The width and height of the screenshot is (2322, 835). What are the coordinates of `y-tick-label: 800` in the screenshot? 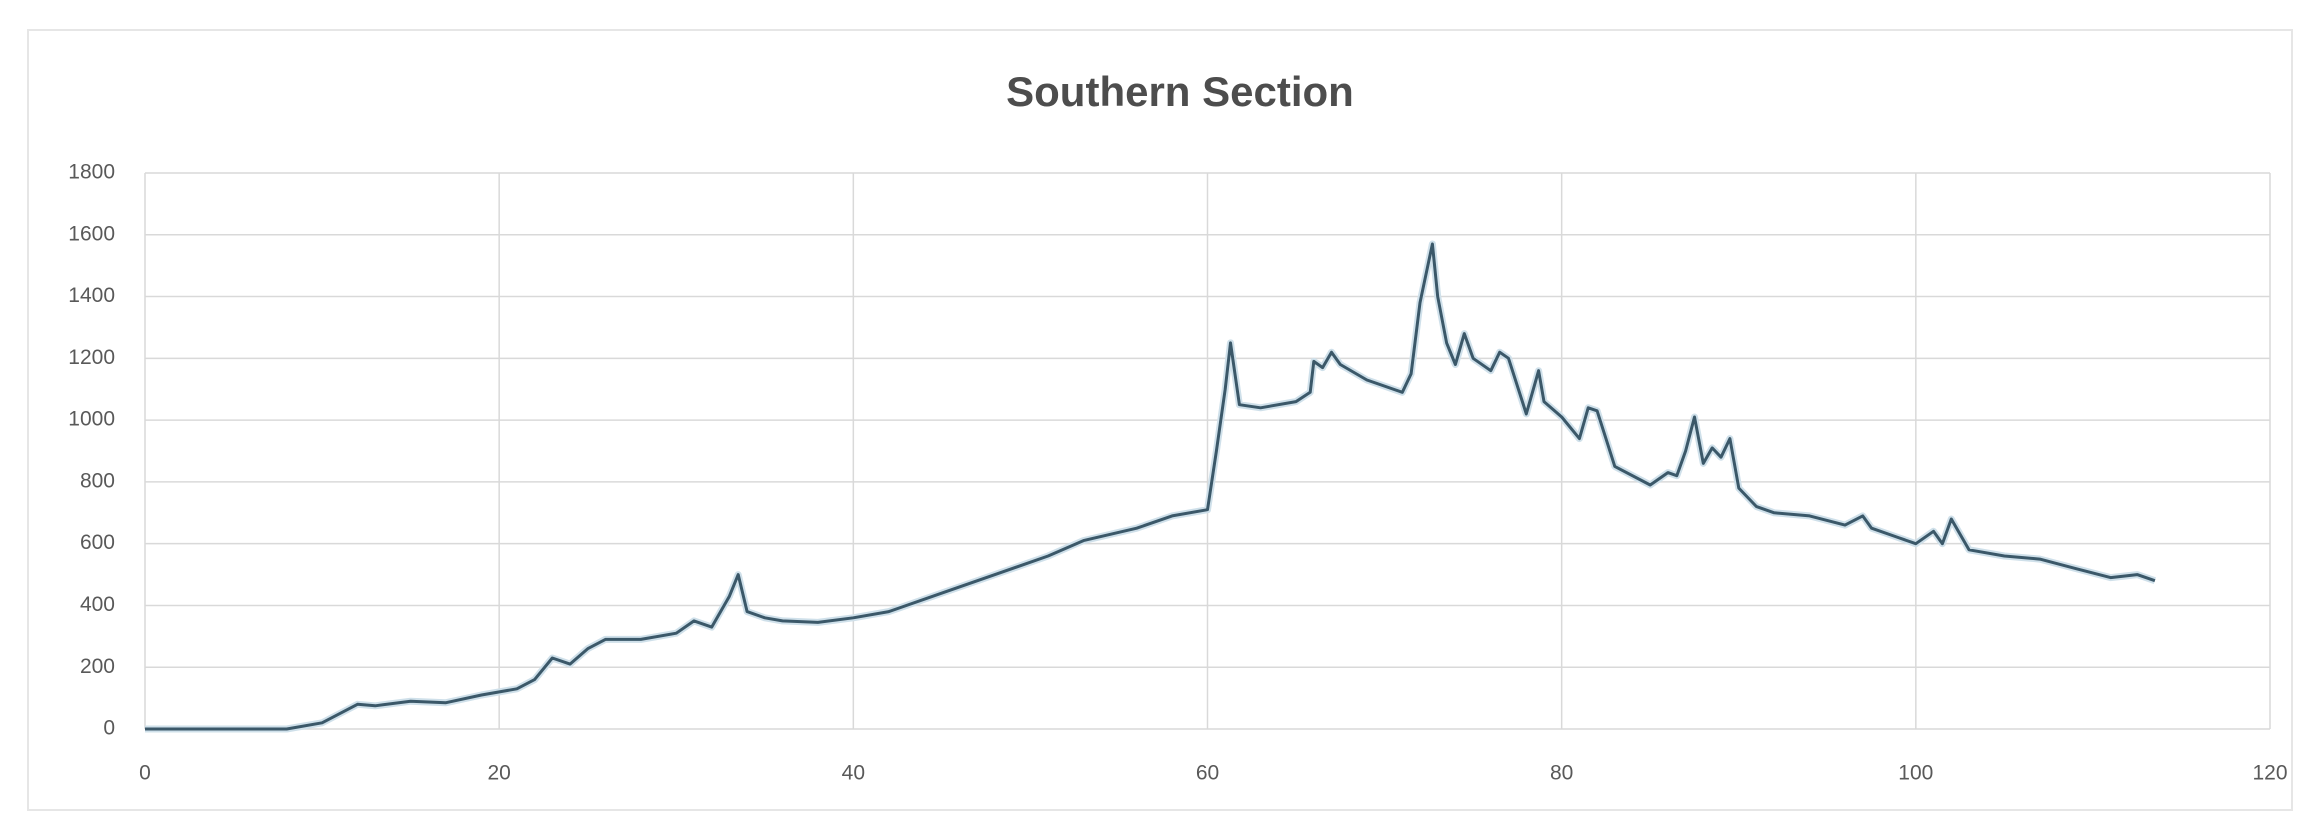 It's located at (97, 480).